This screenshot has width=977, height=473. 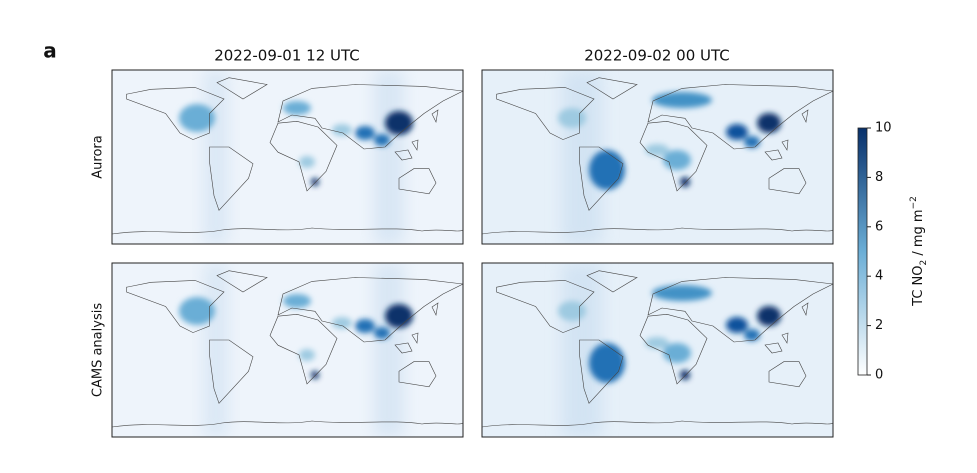 I want to click on label-sub: 2, so click(x=924, y=263).